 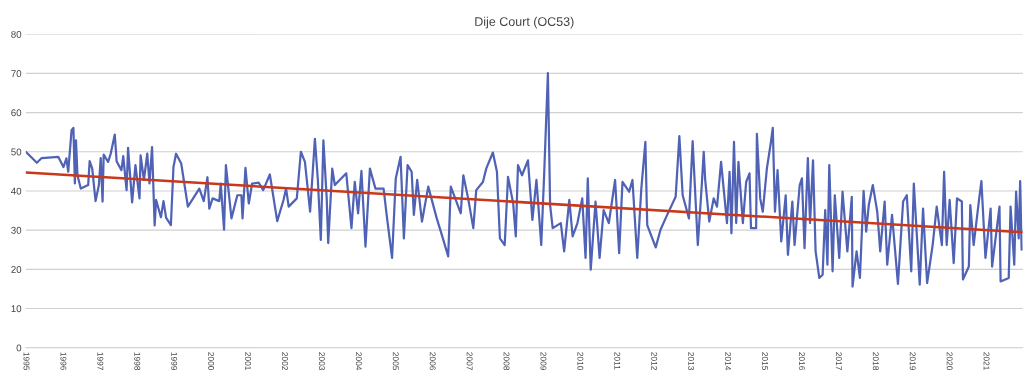 What do you see at coordinates (395, 361) in the screenshot?
I see `x-tick-label: 2005` at bounding box center [395, 361].